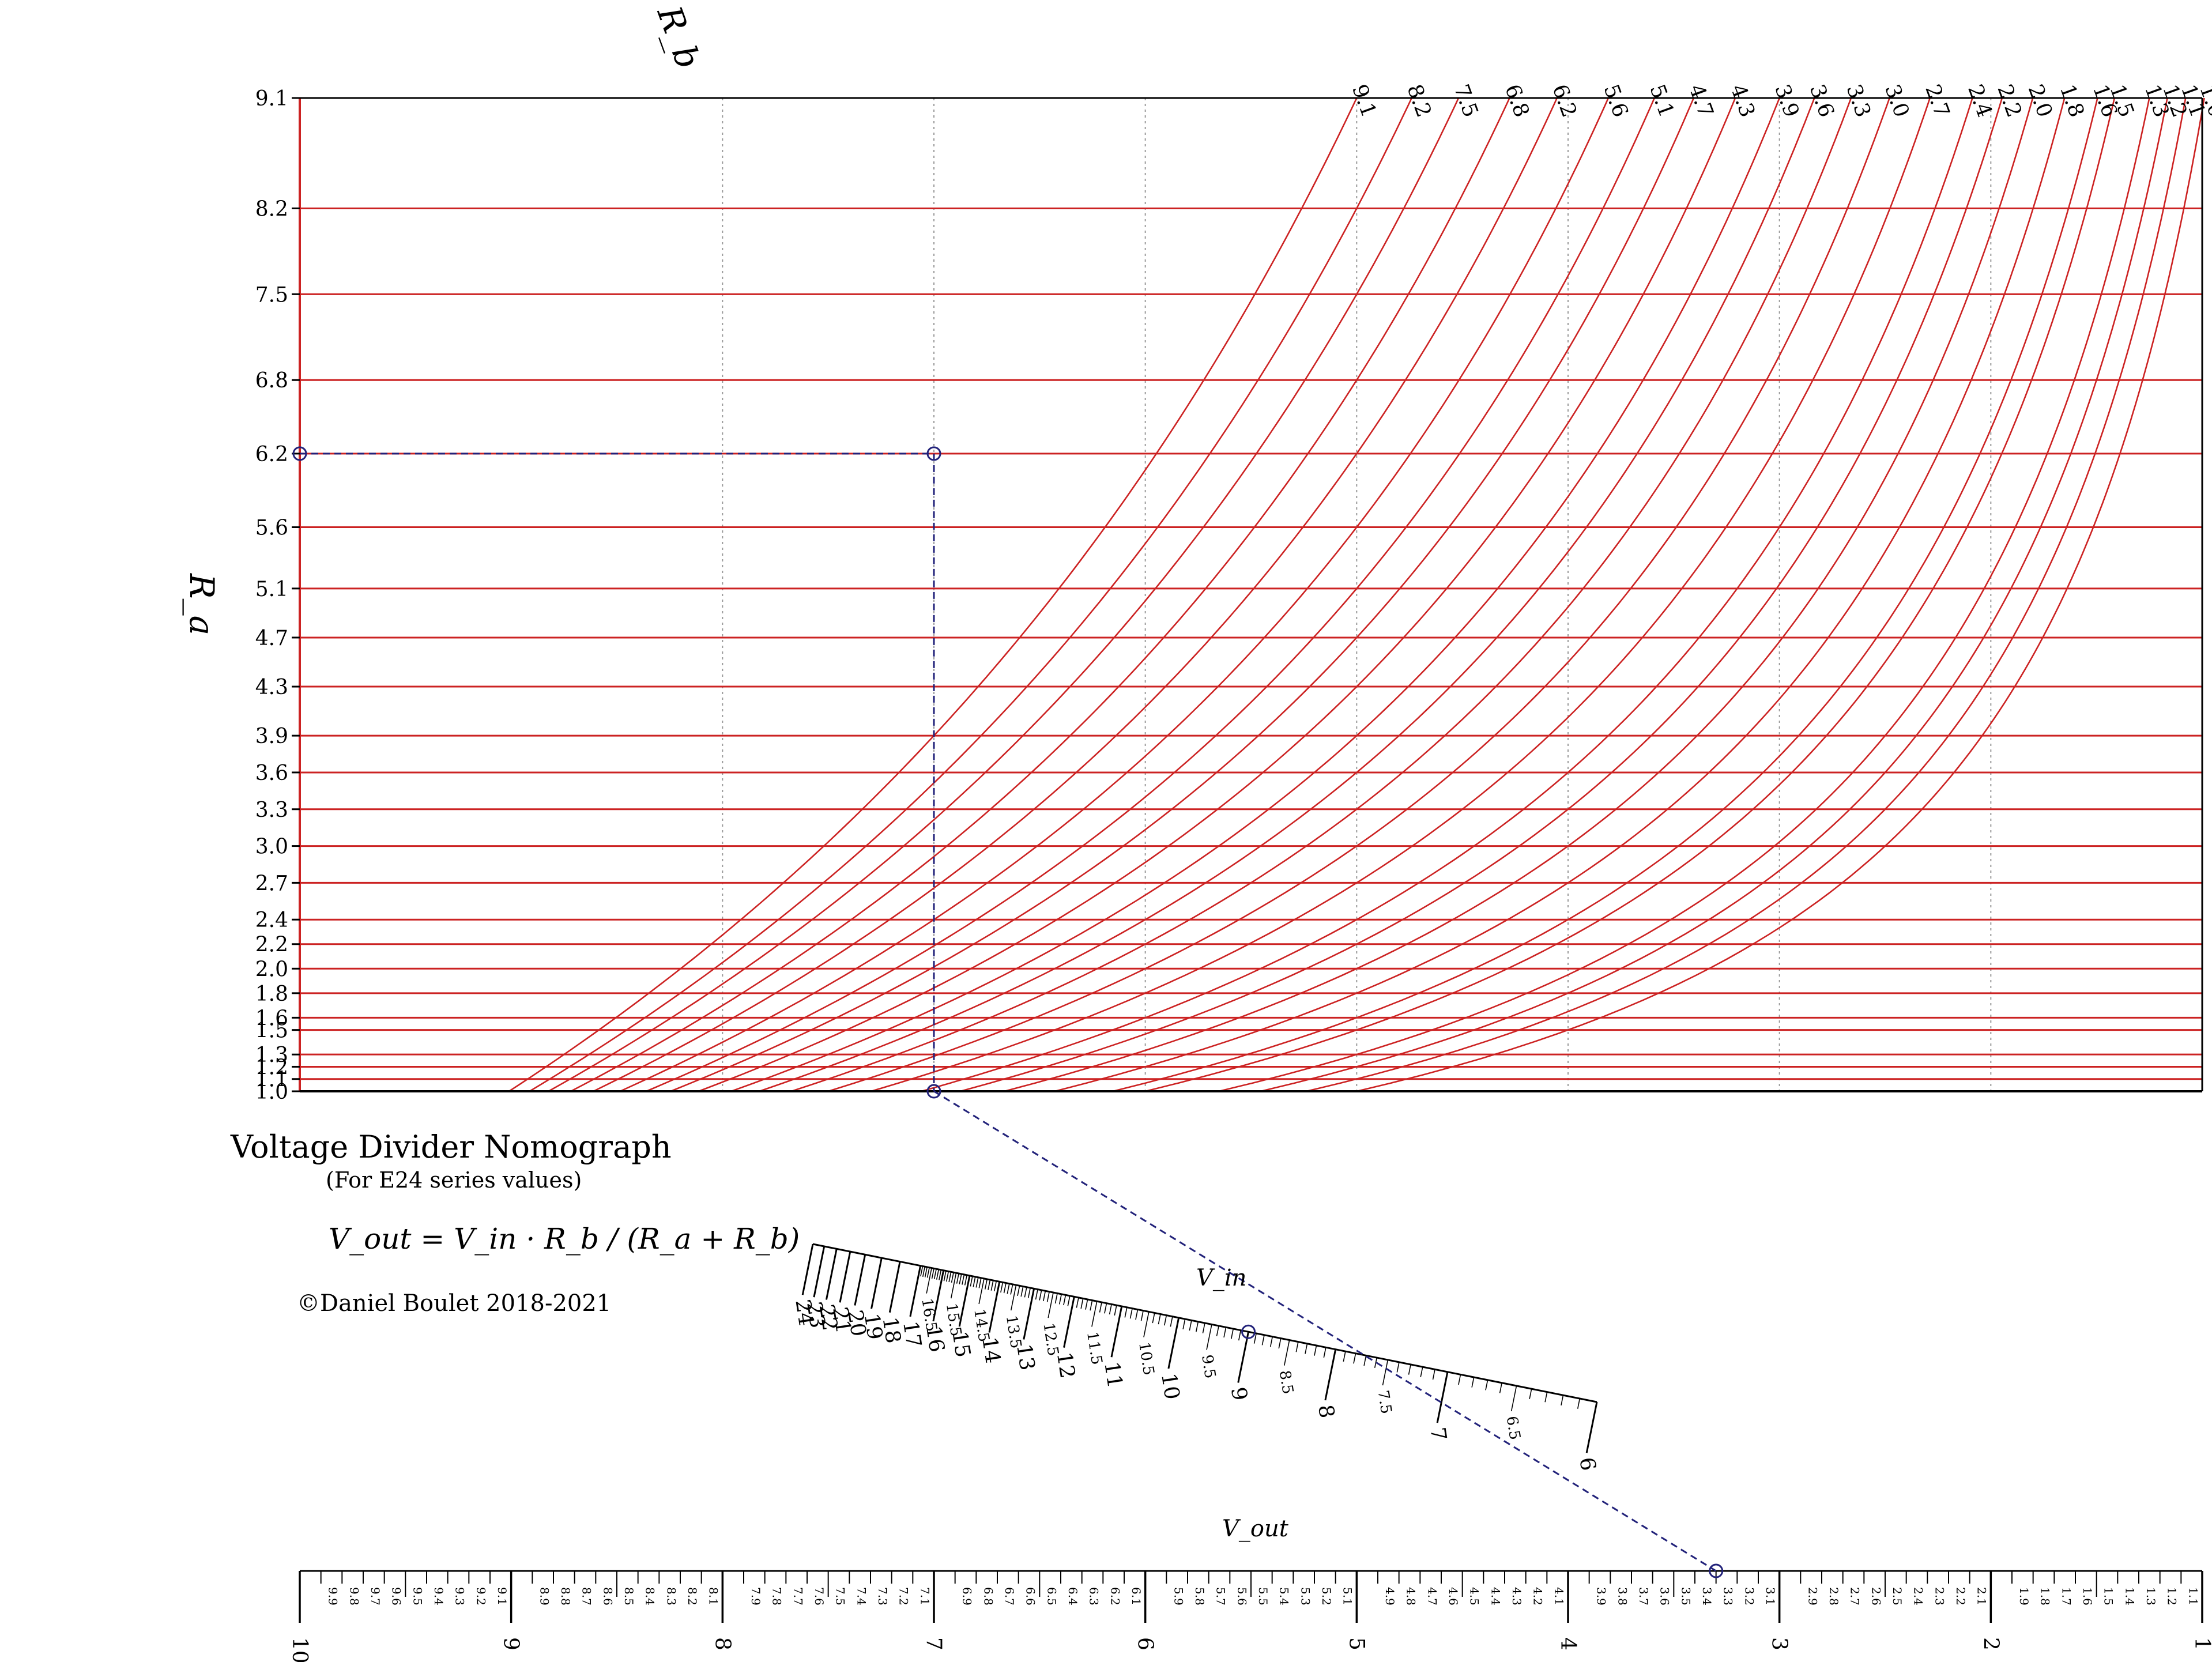 This screenshot has width=2212, height=1662. What do you see at coordinates (1348, 1596) in the screenshot?
I see `vout-minor-label: 5.1` at bounding box center [1348, 1596].